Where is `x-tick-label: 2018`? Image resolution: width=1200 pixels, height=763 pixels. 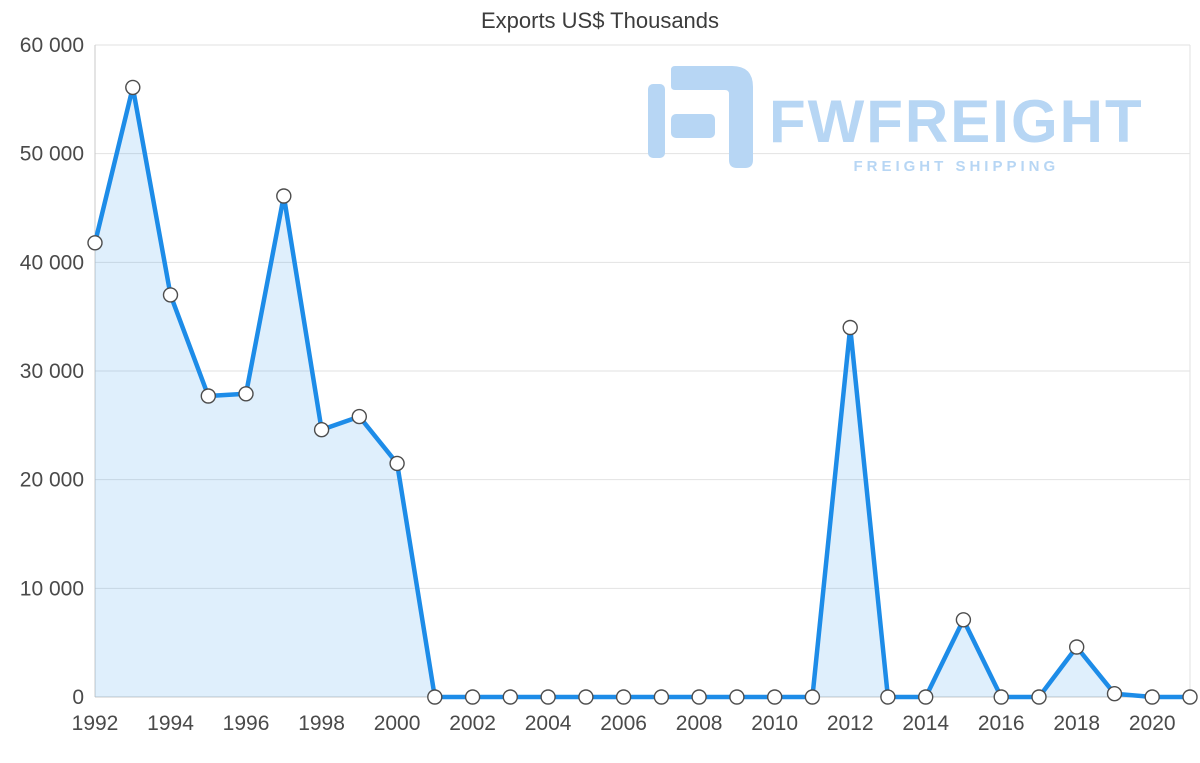
x-tick-label: 2018 is located at coordinates (1076, 723).